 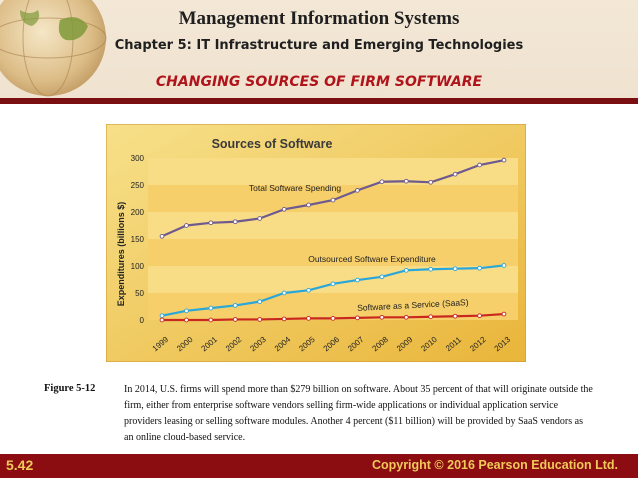 I want to click on header-divider, so click(x=319, y=101).